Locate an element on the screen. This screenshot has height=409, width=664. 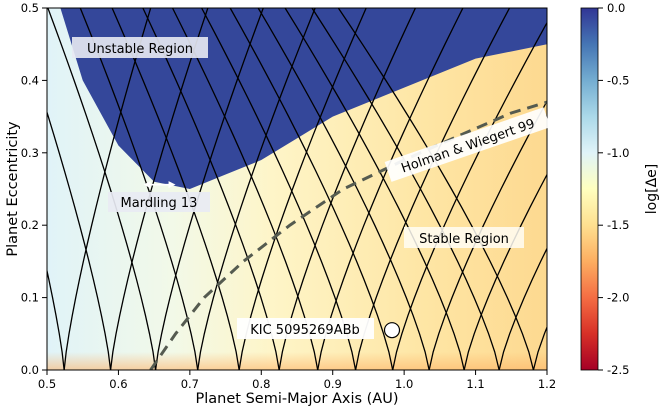
mardling-label: Mardling 13 is located at coordinates (159, 203).